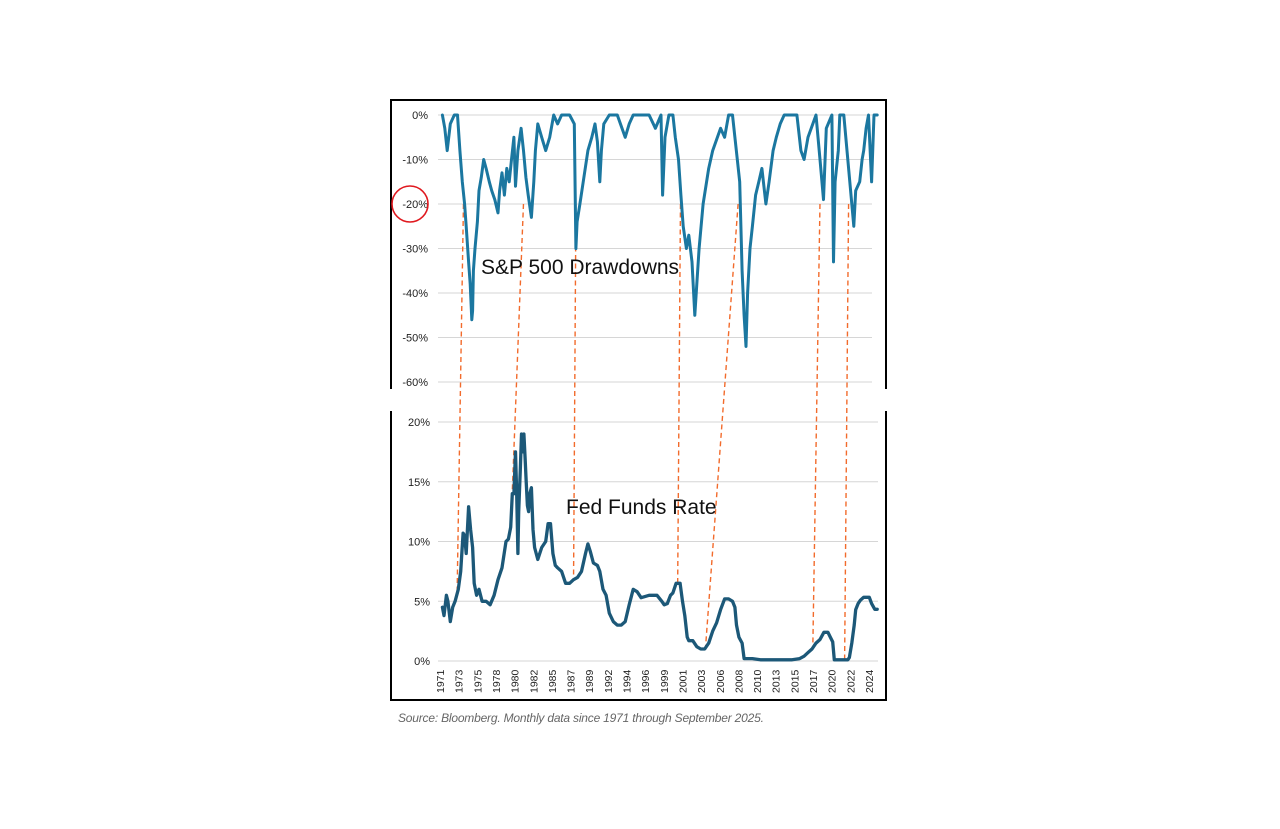 The height and width of the screenshot is (829, 1280). I want to click on x-tick-label: 1994, so click(628, 681).